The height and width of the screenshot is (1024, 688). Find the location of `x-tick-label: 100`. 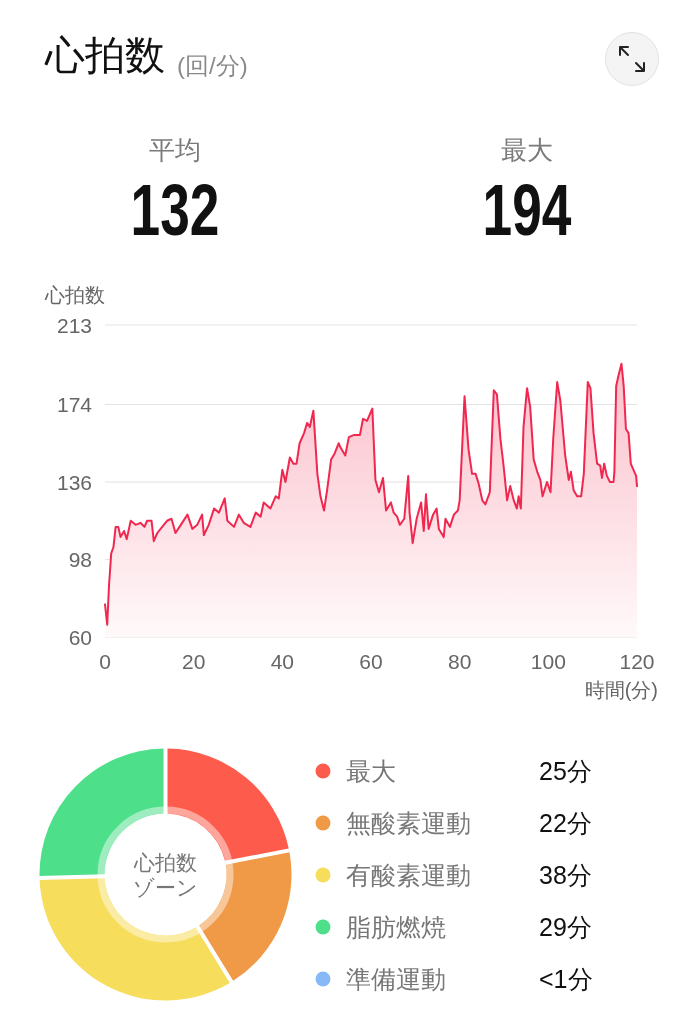

x-tick-label: 100 is located at coordinates (548, 661).